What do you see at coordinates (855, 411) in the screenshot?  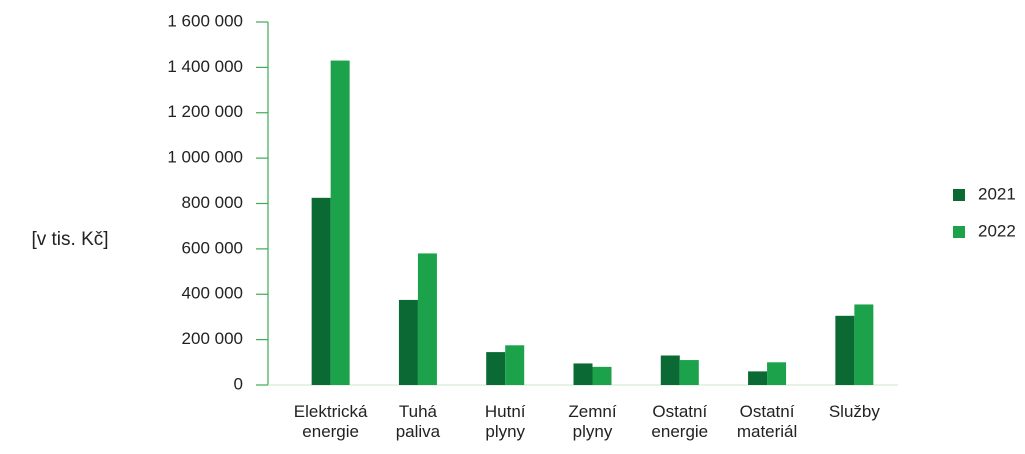 I see `x-tick-label: Služby` at bounding box center [855, 411].